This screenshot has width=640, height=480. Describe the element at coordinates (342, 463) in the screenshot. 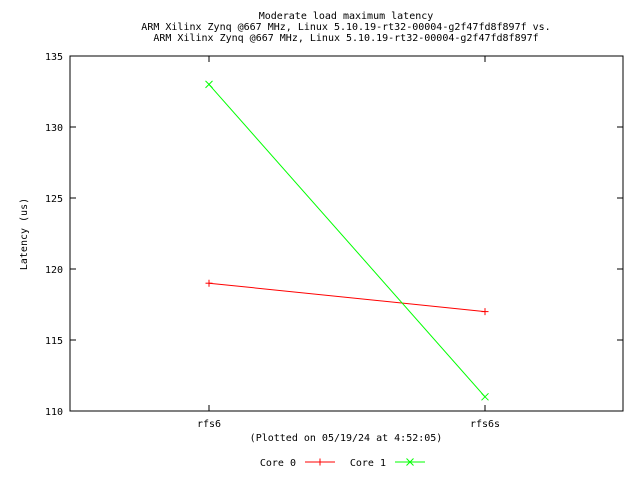

I see `legend: Core 0 Core 1` at that location.